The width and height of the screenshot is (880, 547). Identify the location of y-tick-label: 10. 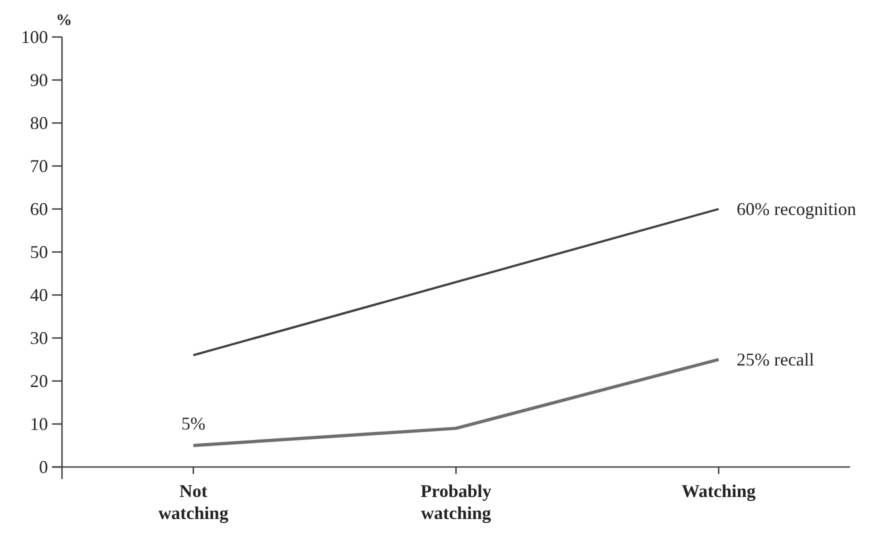
(39, 424).